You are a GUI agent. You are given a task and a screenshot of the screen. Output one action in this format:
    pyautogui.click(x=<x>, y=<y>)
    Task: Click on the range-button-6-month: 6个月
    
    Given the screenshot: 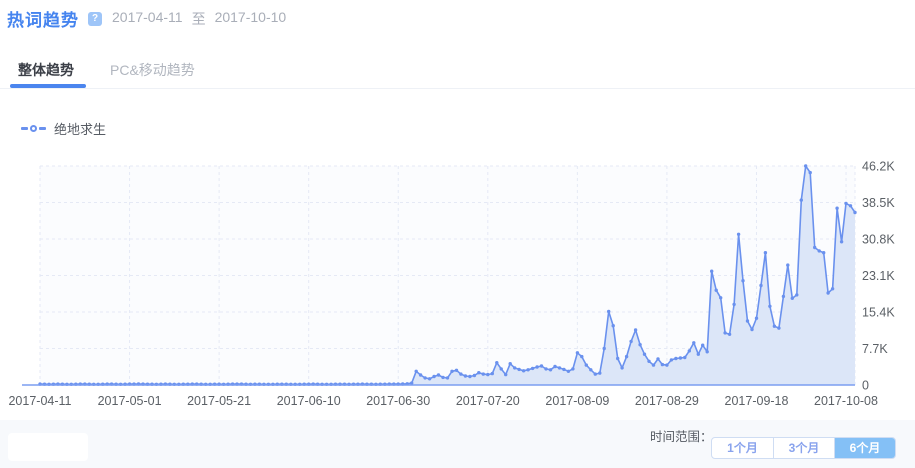 What is the action you would take?
    pyautogui.click(x=864, y=448)
    